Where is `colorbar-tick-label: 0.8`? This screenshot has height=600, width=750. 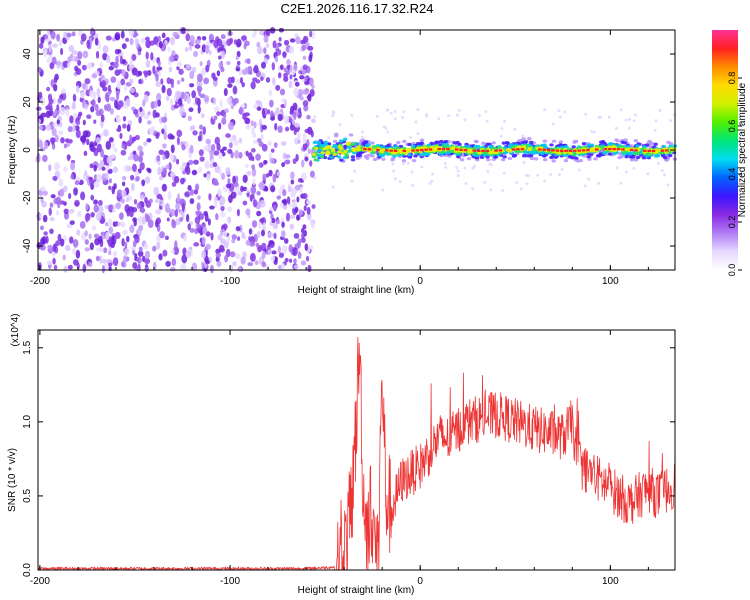
colorbar-tick-label: 0.8 is located at coordinates (732, 78).